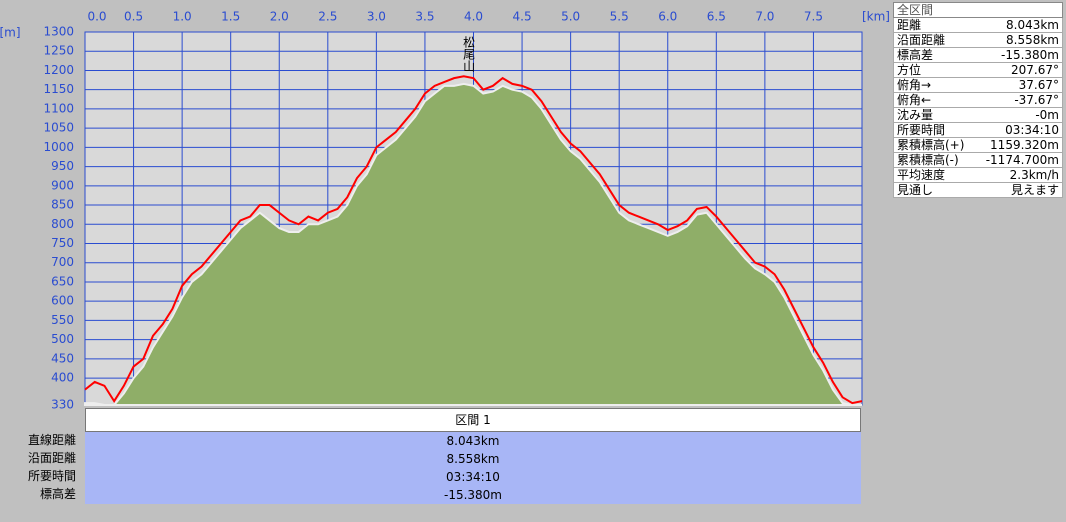 The image size is (1066, 522). What do you see at coordinates (58, 147) in the screenshot?
I see `y-tick-label: 1000` at bounding box center [58, 147].